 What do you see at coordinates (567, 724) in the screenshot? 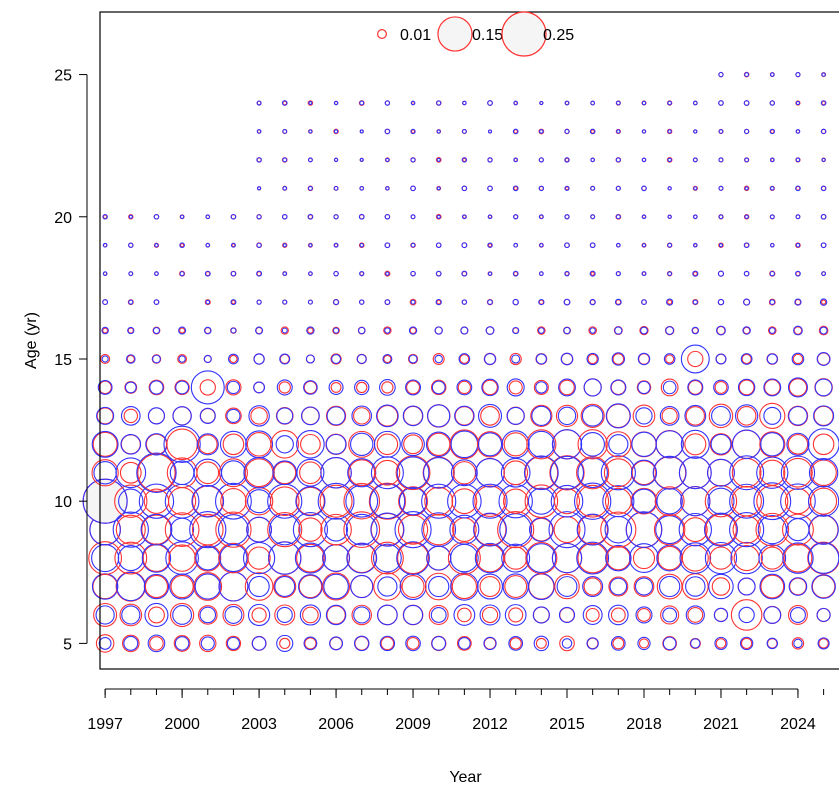
I see `x-tick-label: 2015` at bounding box center [567, 724].